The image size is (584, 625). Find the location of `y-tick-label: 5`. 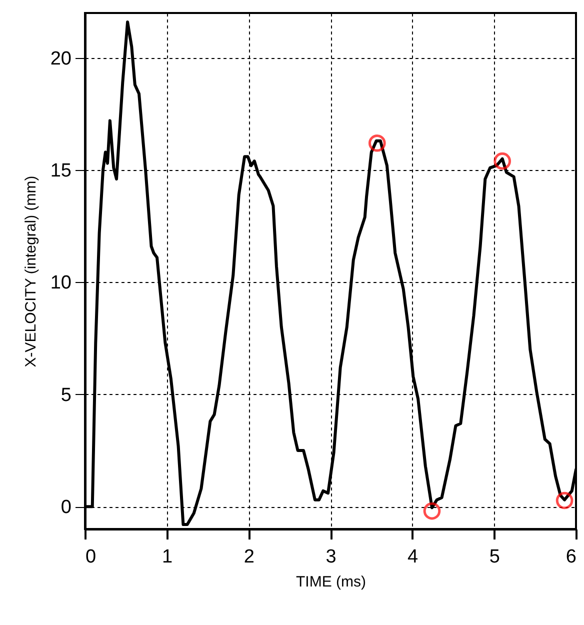

y-tick-label: 5 is located at coordinates (66, 395).